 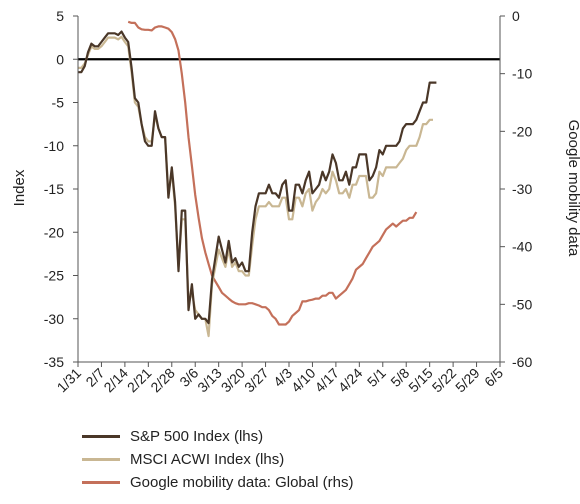 What do you see at coordinates (376, 377) in the screenshot?
I see `x-tick-label: 5/1` at bounding box center [376, 377].